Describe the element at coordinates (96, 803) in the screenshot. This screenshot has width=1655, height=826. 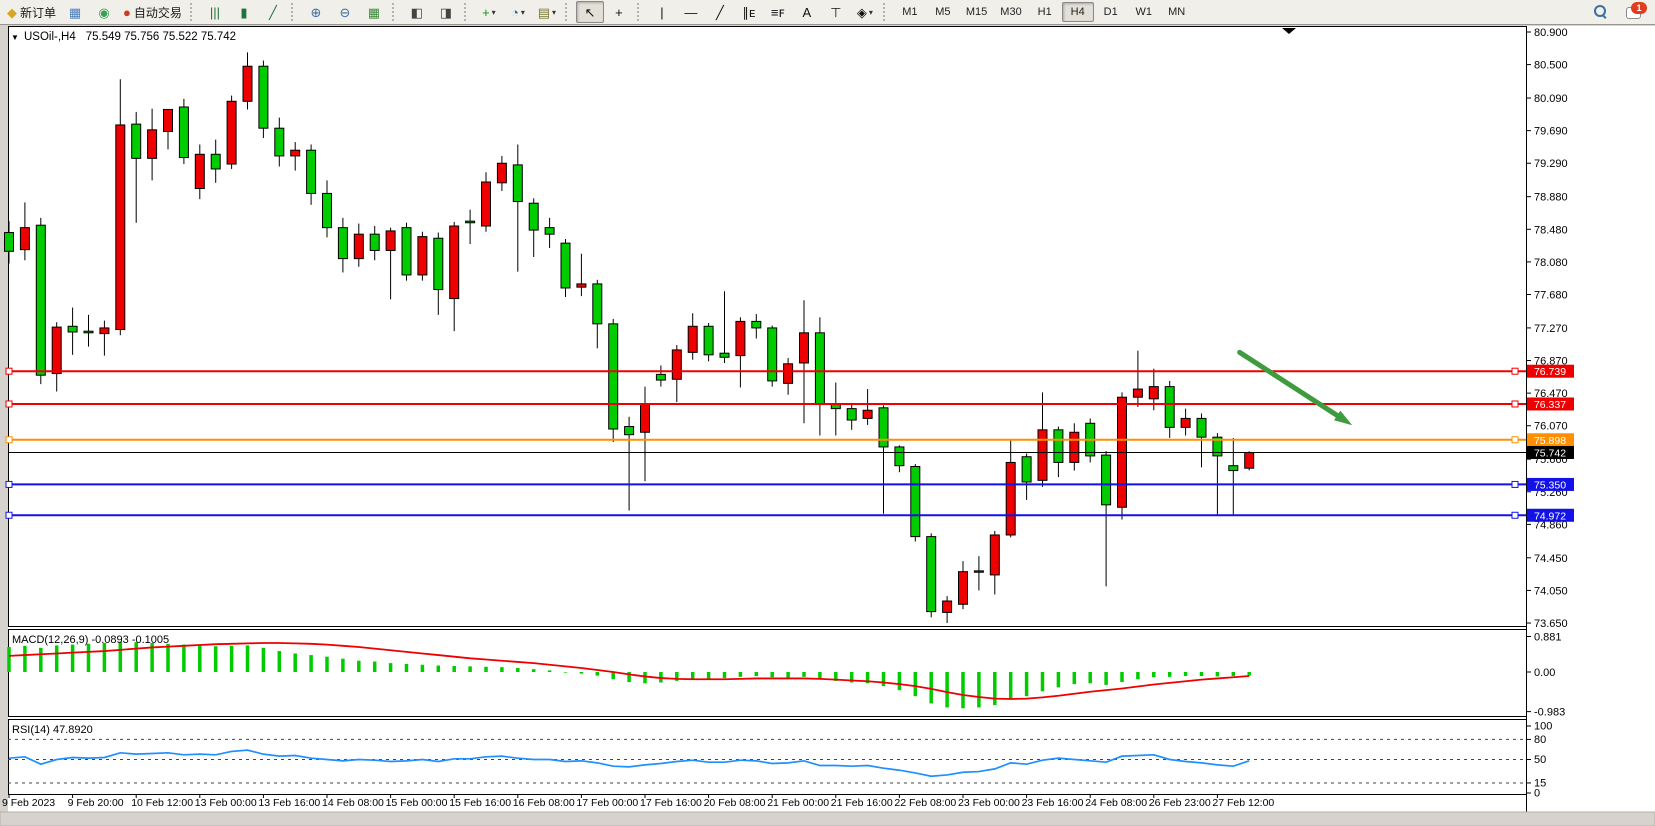
I see `time-tick-label: 9 Feb 20:00` at that location.